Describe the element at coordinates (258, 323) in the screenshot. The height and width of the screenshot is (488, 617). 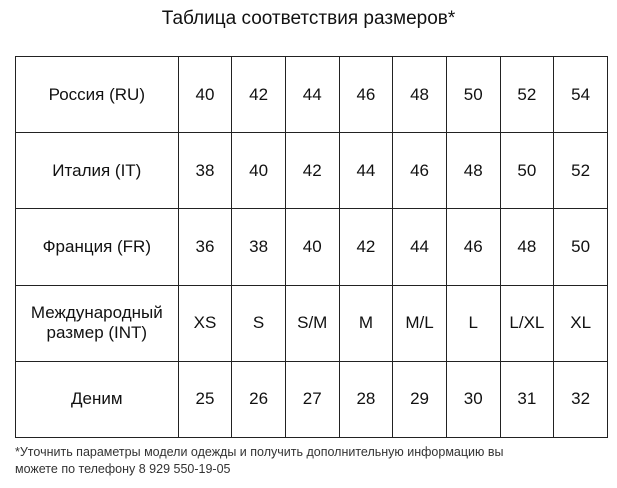
I see `size-cell: S` at that location.